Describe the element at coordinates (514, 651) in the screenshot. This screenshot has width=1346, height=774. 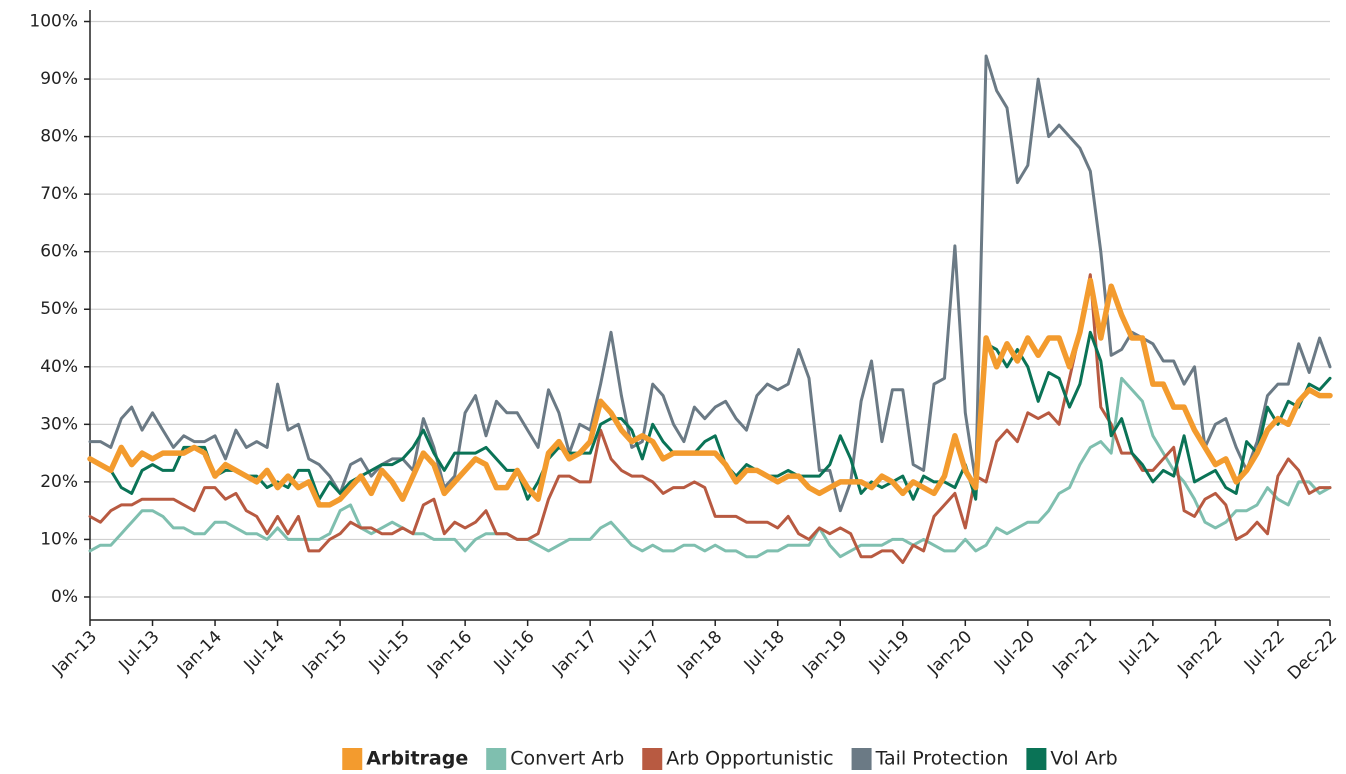
I see `x-tick-label: Jul-16` at that location.